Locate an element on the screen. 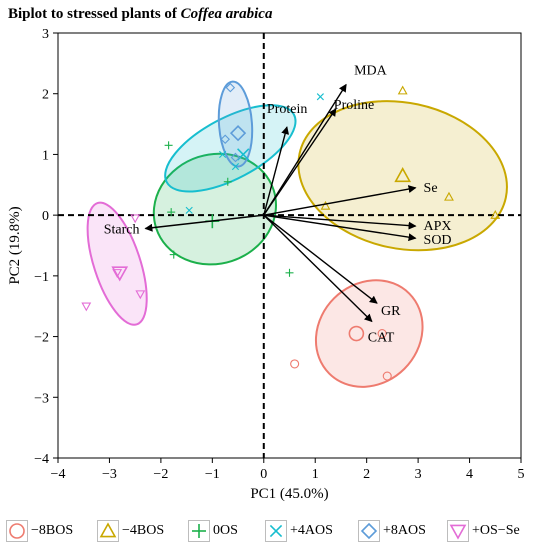 The image size is (538, 550). legend-item-4: +8AOS is located at coordinates (392, 531).